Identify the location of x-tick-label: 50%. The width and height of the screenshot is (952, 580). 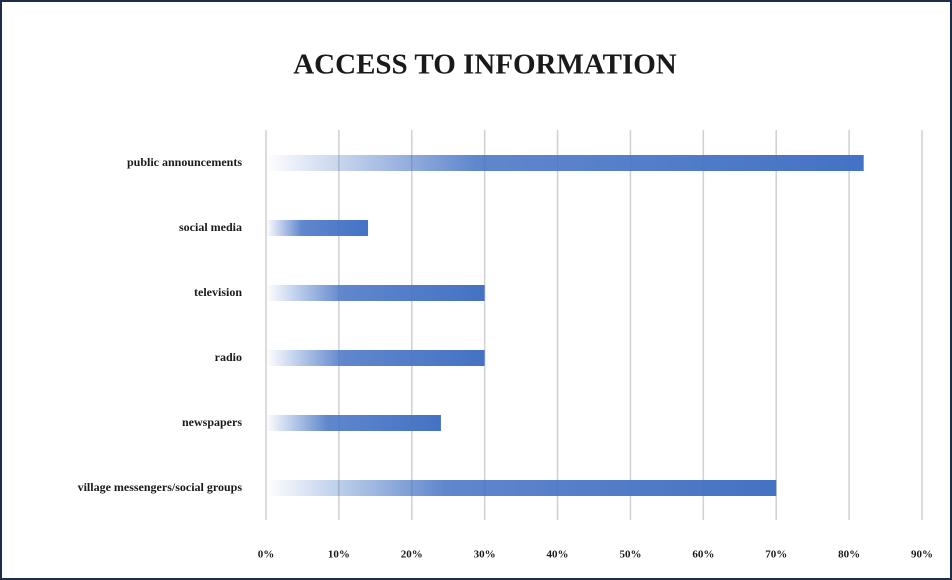
(630, 555).